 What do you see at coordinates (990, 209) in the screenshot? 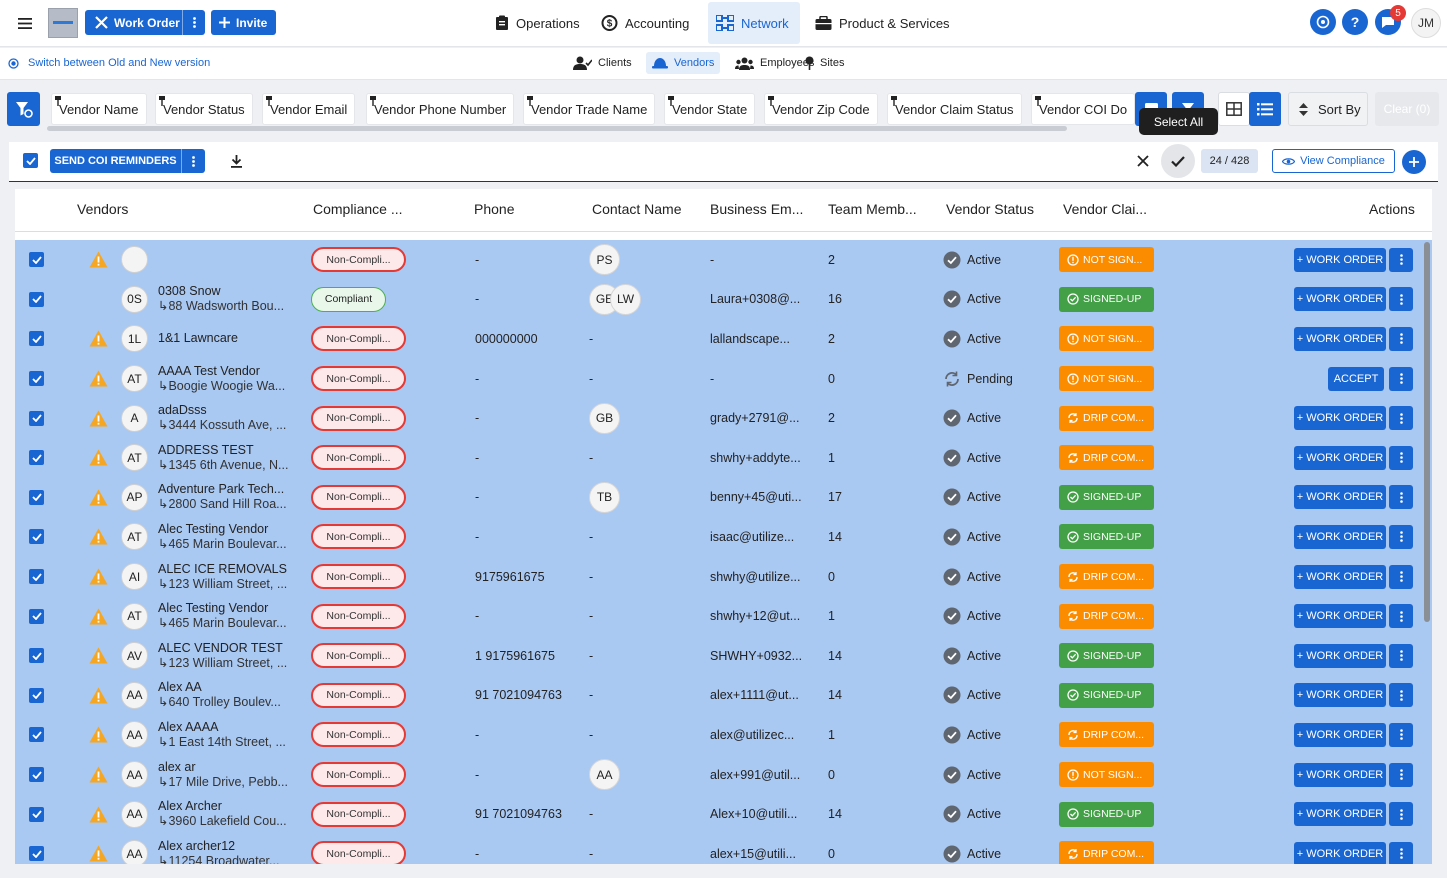
I see `column-header-status: Vendor Status` at bounding box center [990, 209].